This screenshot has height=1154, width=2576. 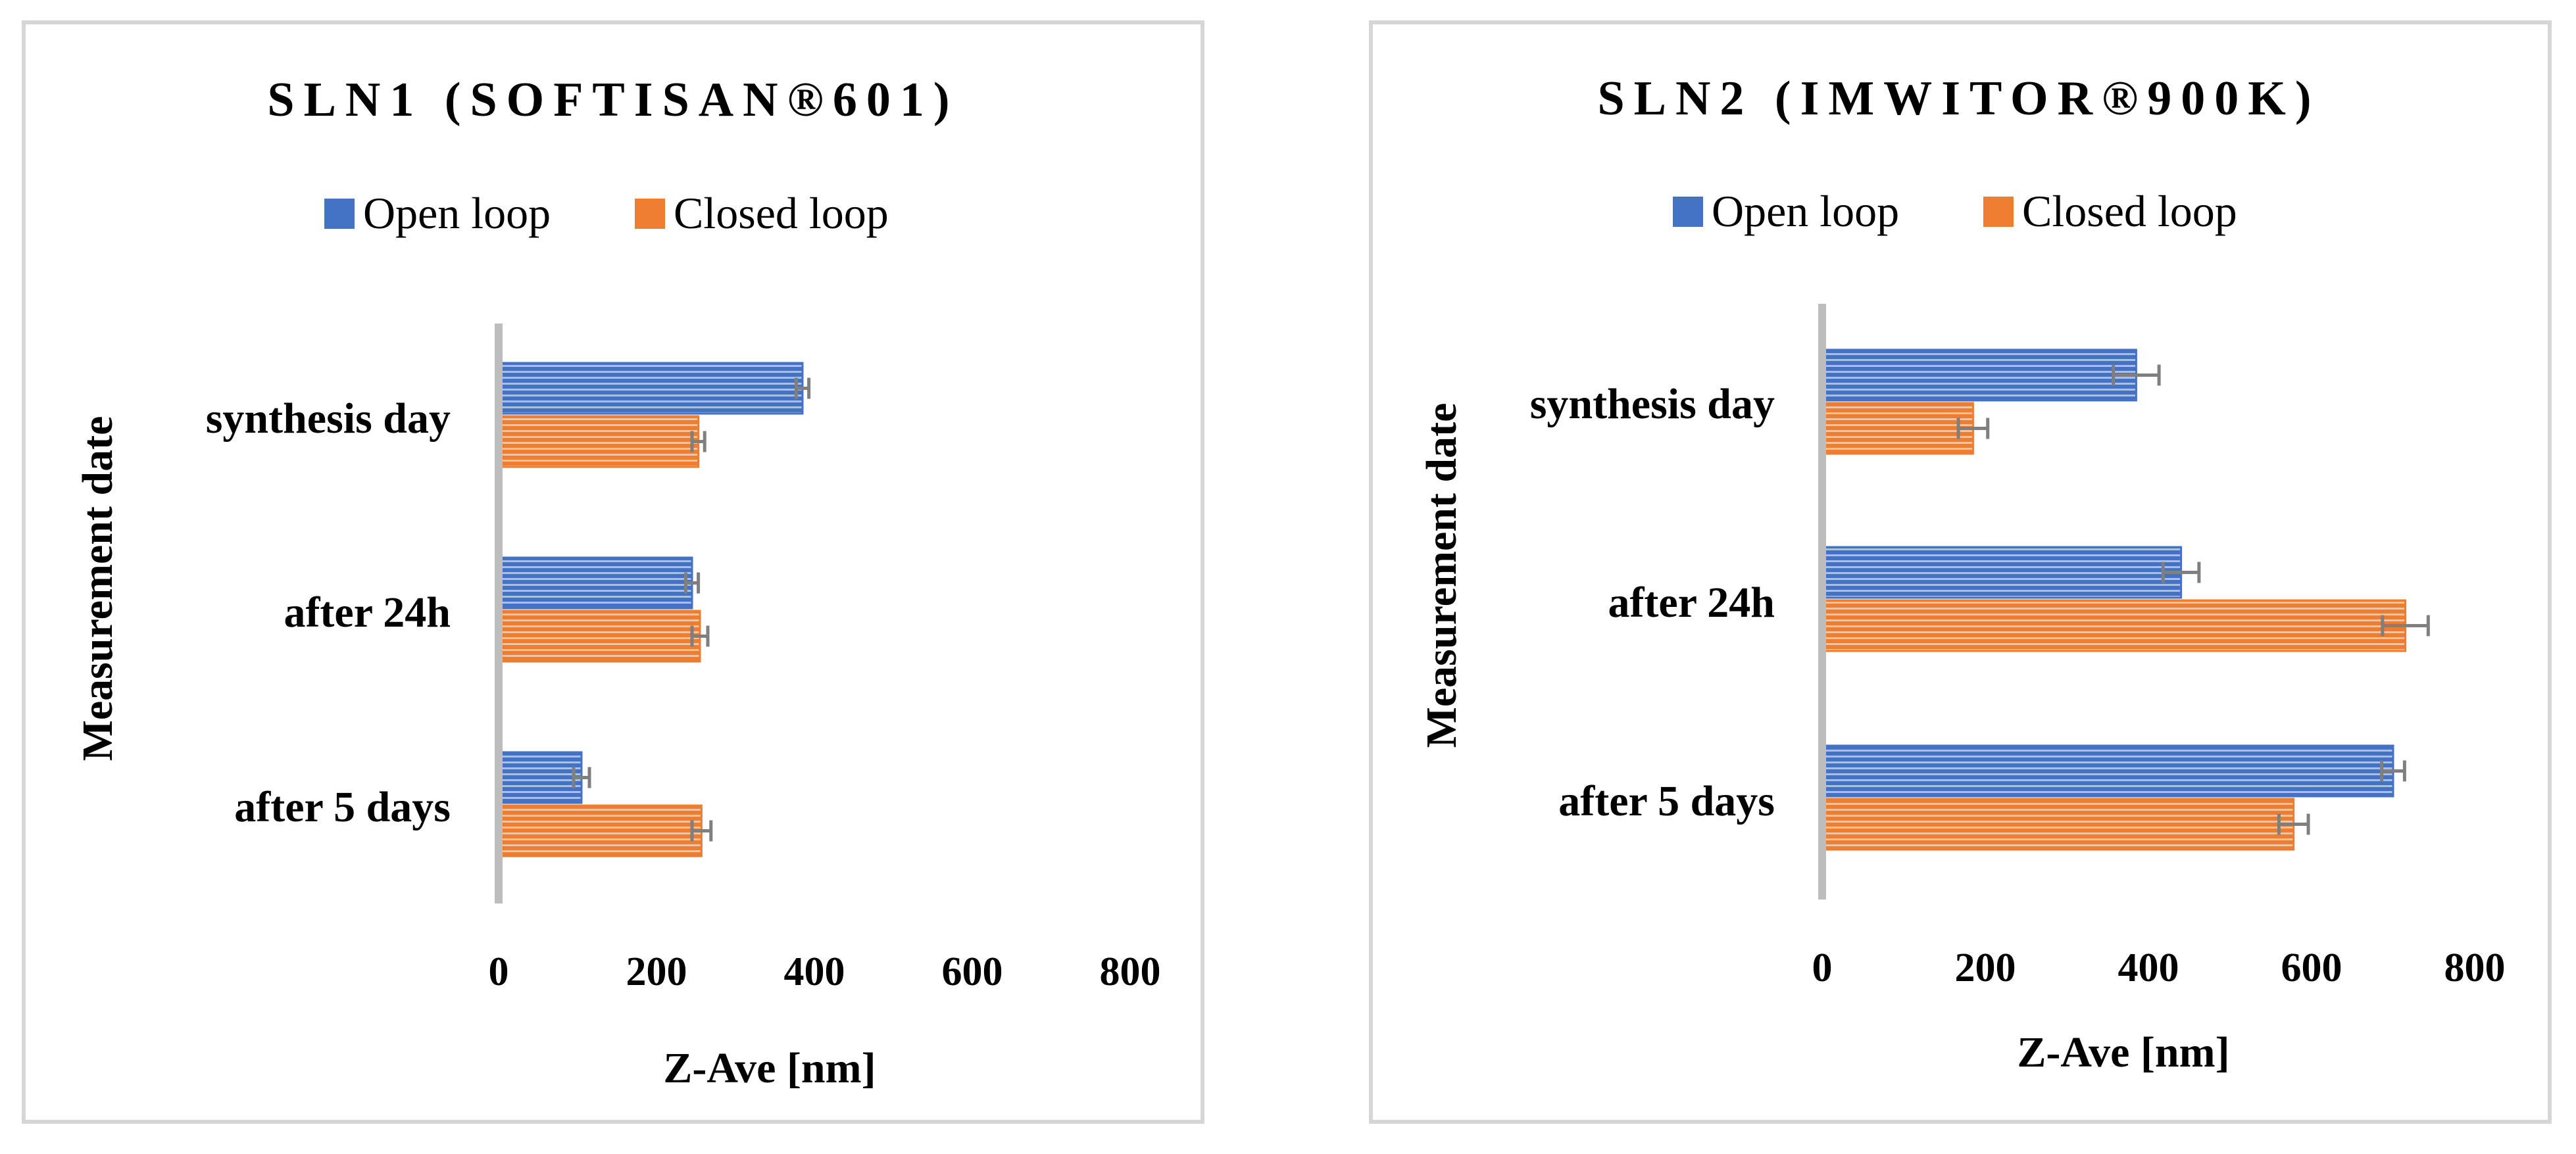 I want to click on chart-title: SLN2 (IMWITOR®900K), so click(x=1958, y=99).